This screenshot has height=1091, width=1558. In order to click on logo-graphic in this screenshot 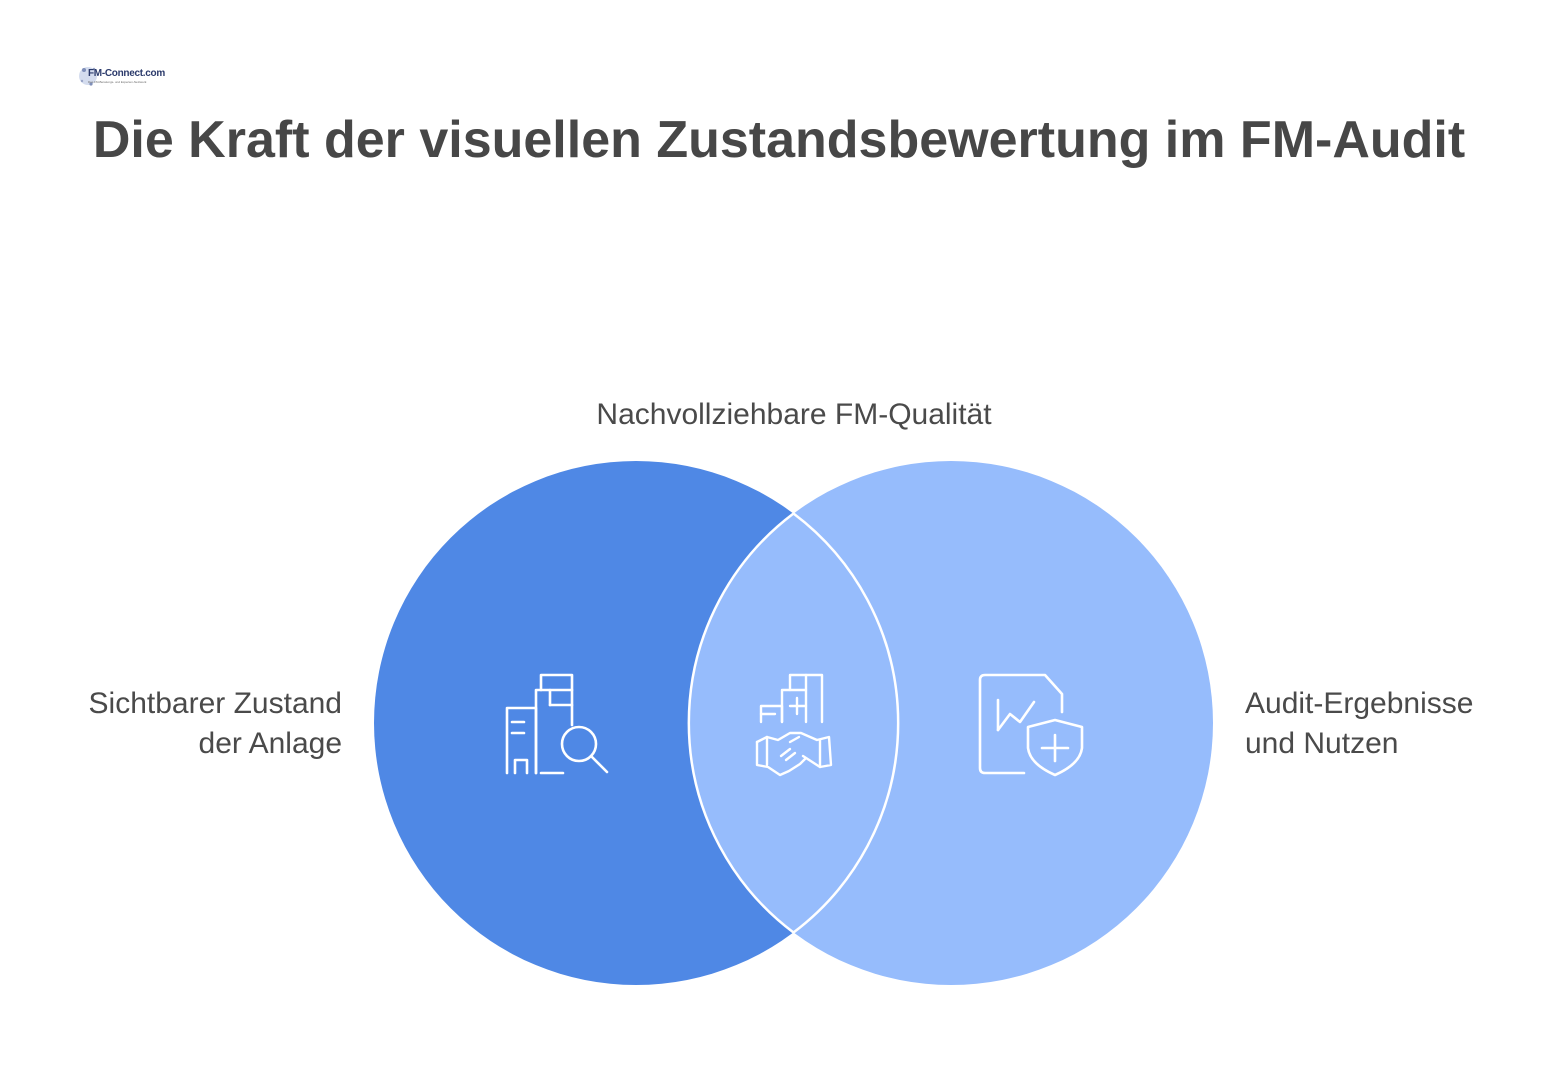, I will do `click(88, 76)`.